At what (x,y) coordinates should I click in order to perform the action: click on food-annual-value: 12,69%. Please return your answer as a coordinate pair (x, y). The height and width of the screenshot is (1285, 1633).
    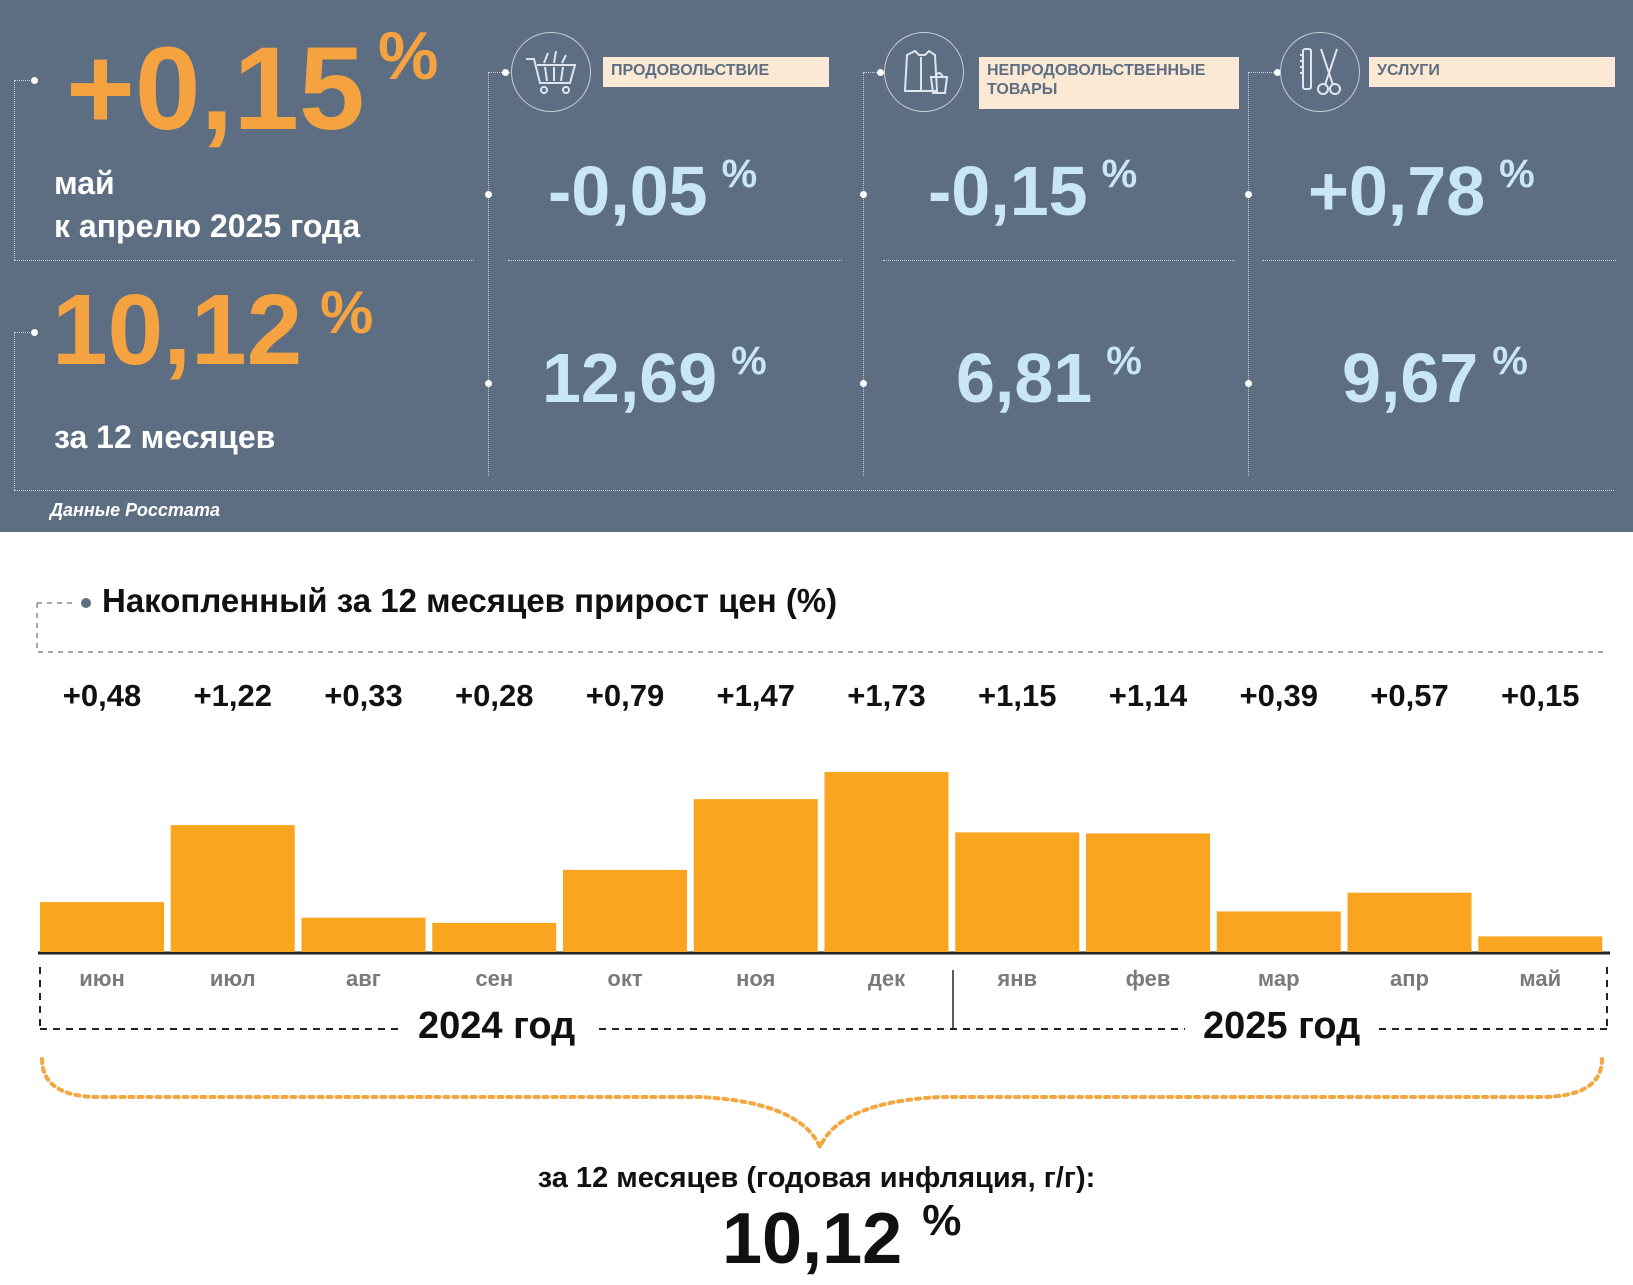
    Looking at the image, I should click on (654, 377).